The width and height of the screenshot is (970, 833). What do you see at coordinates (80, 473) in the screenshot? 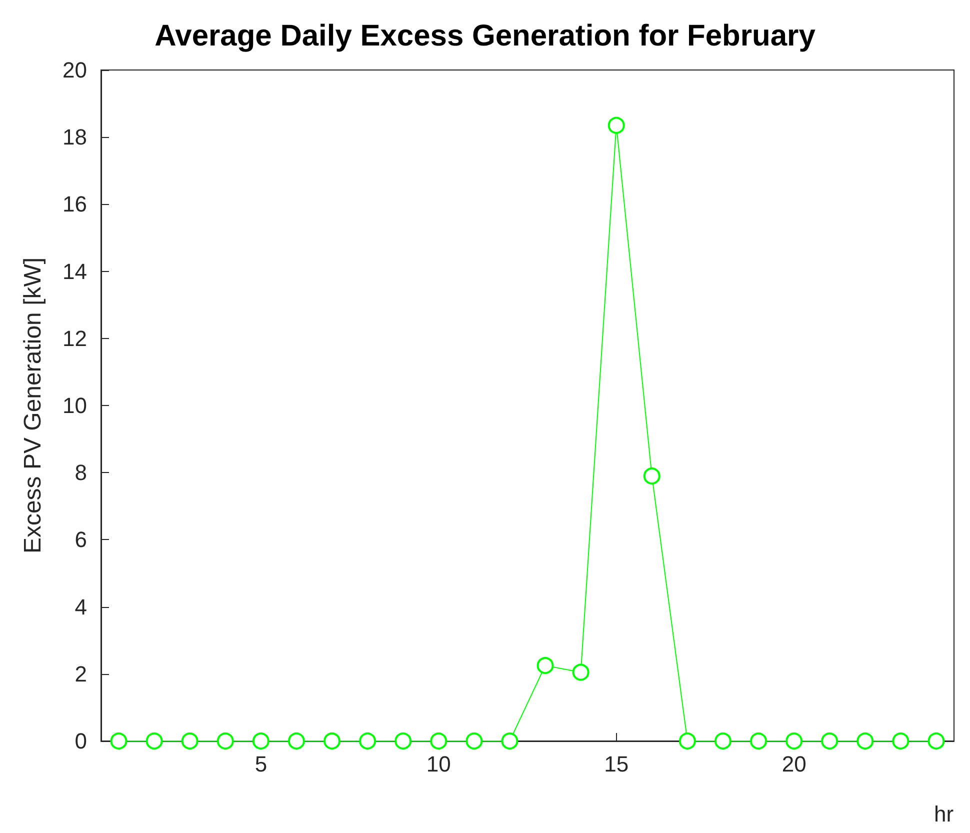
I see `y-tick-label: 8` at bounding box center [80, 473].